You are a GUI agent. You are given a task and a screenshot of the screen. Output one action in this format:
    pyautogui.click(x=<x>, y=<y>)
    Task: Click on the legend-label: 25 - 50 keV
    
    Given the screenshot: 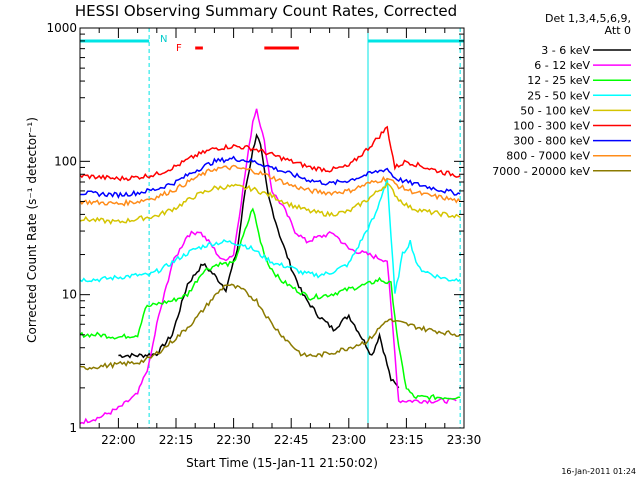 What is the action you would take?
    pyautogui.click(x=558, y=95)
    